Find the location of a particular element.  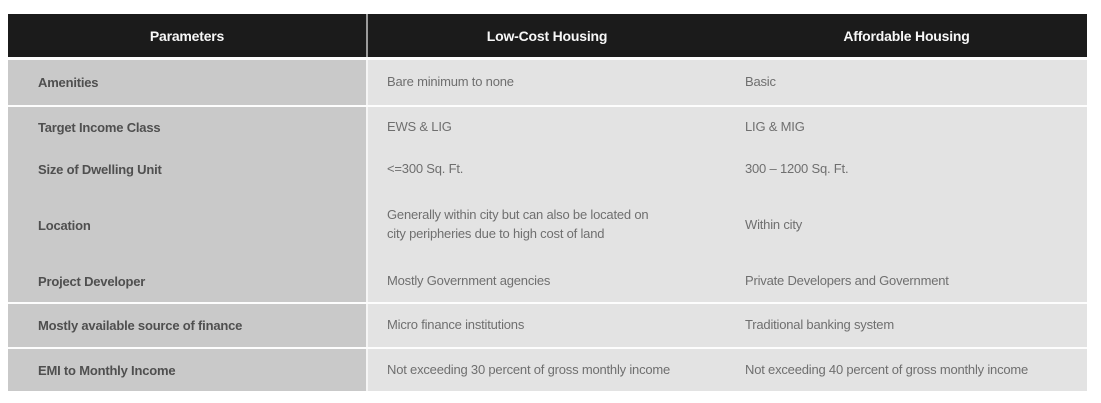

param-cell: Mostly available source of finance is located at coordinates (187, 325).